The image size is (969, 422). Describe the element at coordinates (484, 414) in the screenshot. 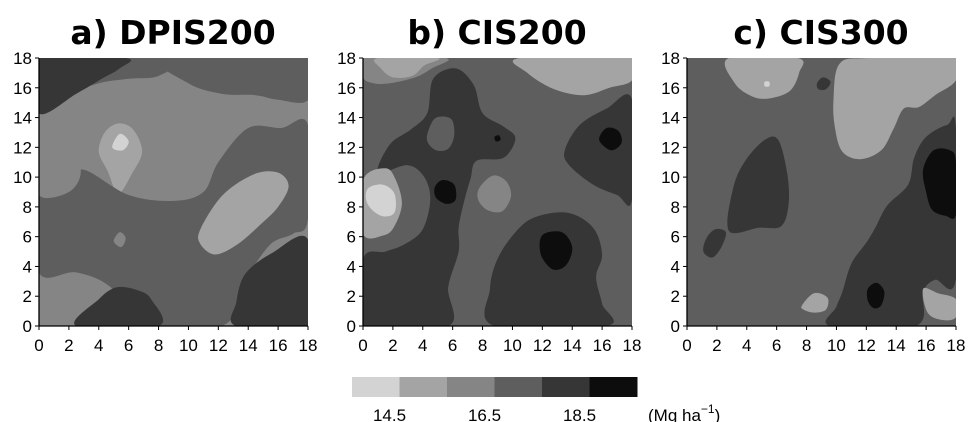

I see `legend-label: 16.5` at that location.